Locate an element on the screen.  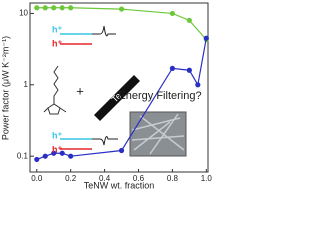
y-axis-label: Power factor (μW K⁻²m⁻¹) is located at coordinates (5, 88).